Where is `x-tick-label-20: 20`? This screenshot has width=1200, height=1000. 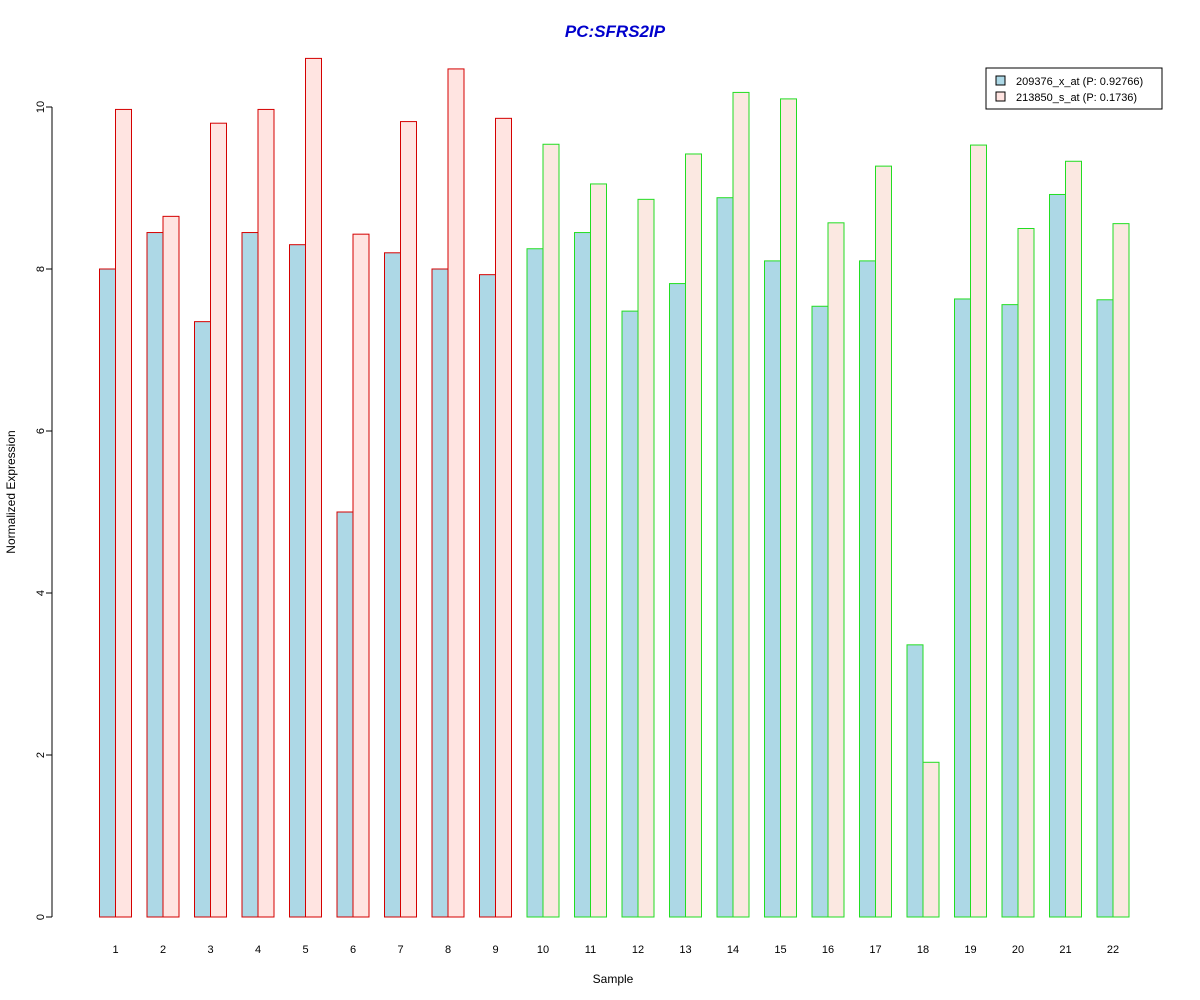
x-tick-label-20: 20 is located at coordinates (1018, 950).